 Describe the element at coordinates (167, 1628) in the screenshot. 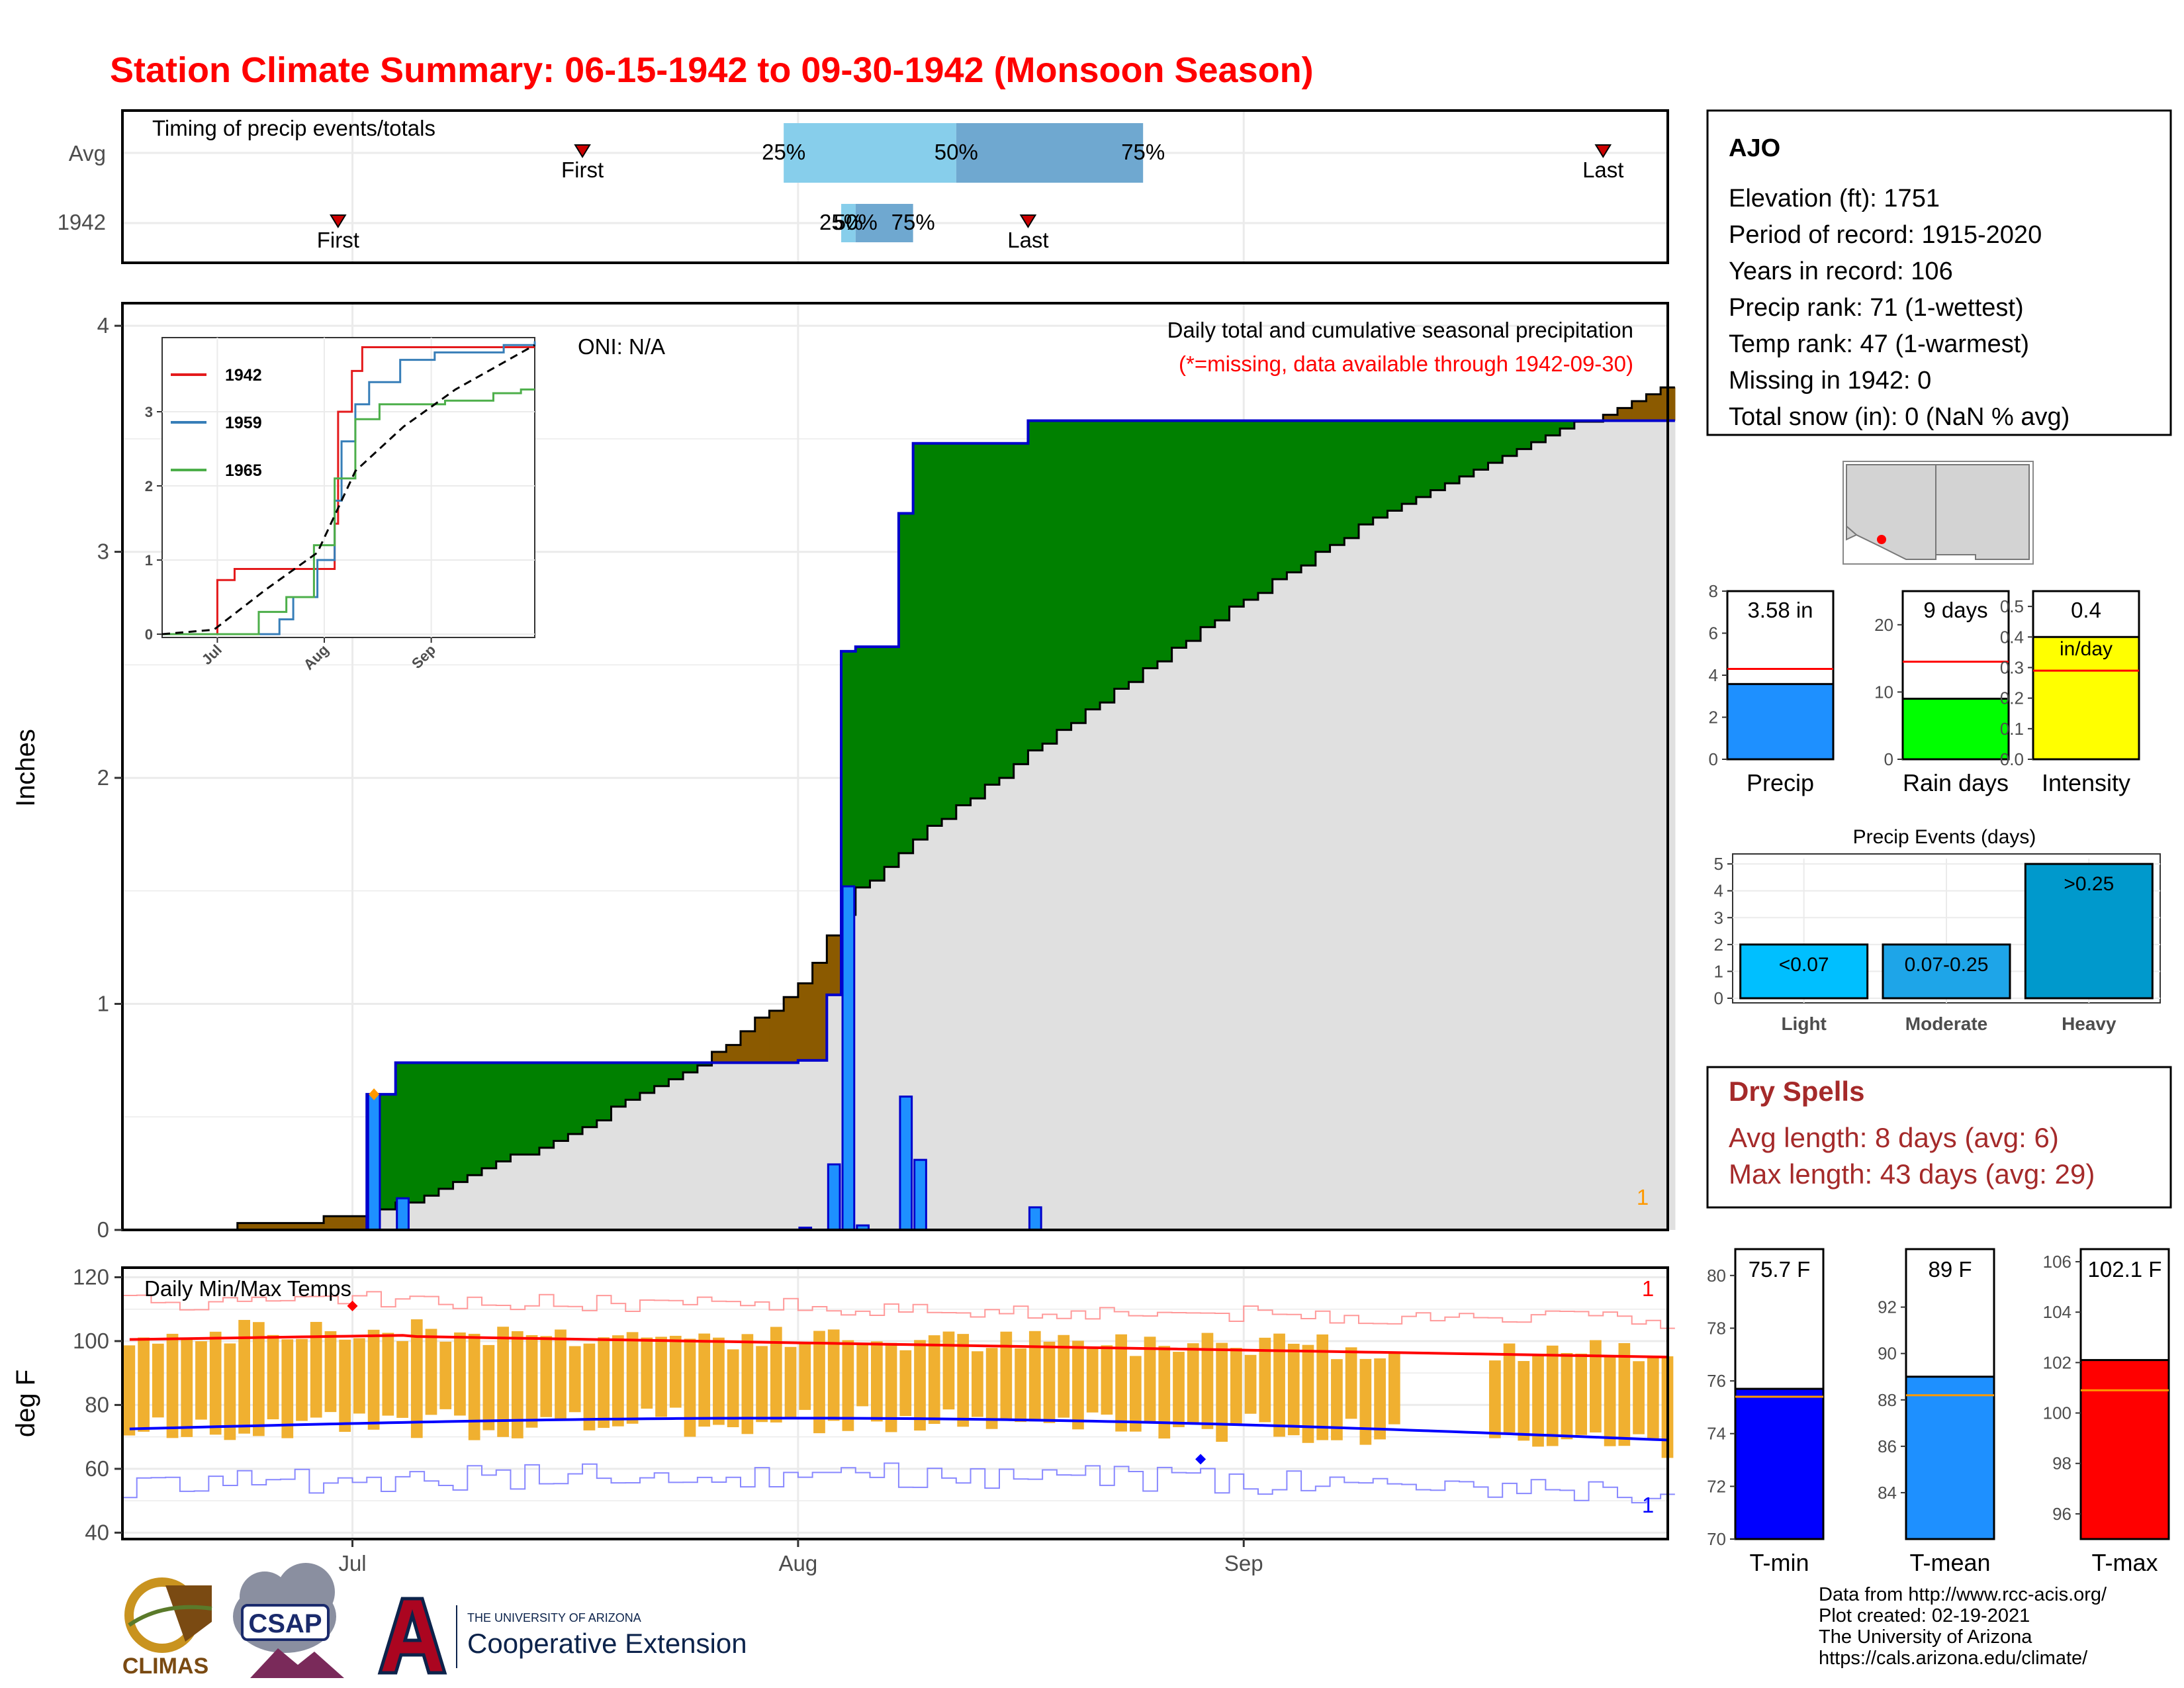

I see `climas-logo: CLIMAS` at that location.